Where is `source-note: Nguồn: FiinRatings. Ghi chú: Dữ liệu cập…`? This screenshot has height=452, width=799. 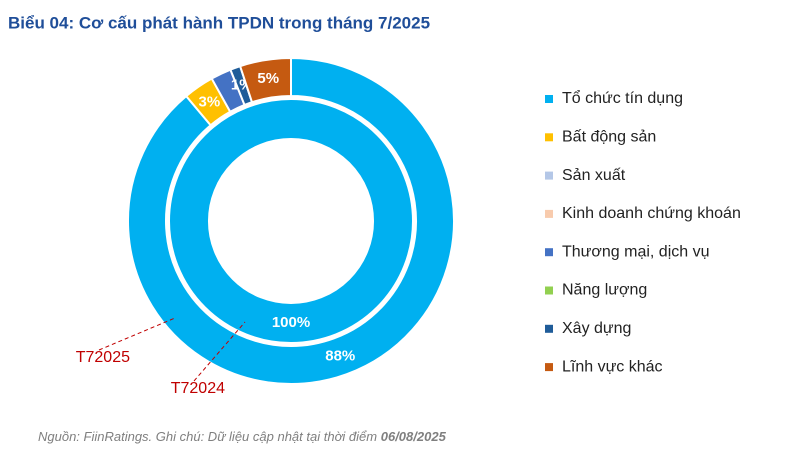 source-note: Nguồn: FiinRatings. Ghi chú: Dữ liệu cập… is located at coordinates (242, 436).